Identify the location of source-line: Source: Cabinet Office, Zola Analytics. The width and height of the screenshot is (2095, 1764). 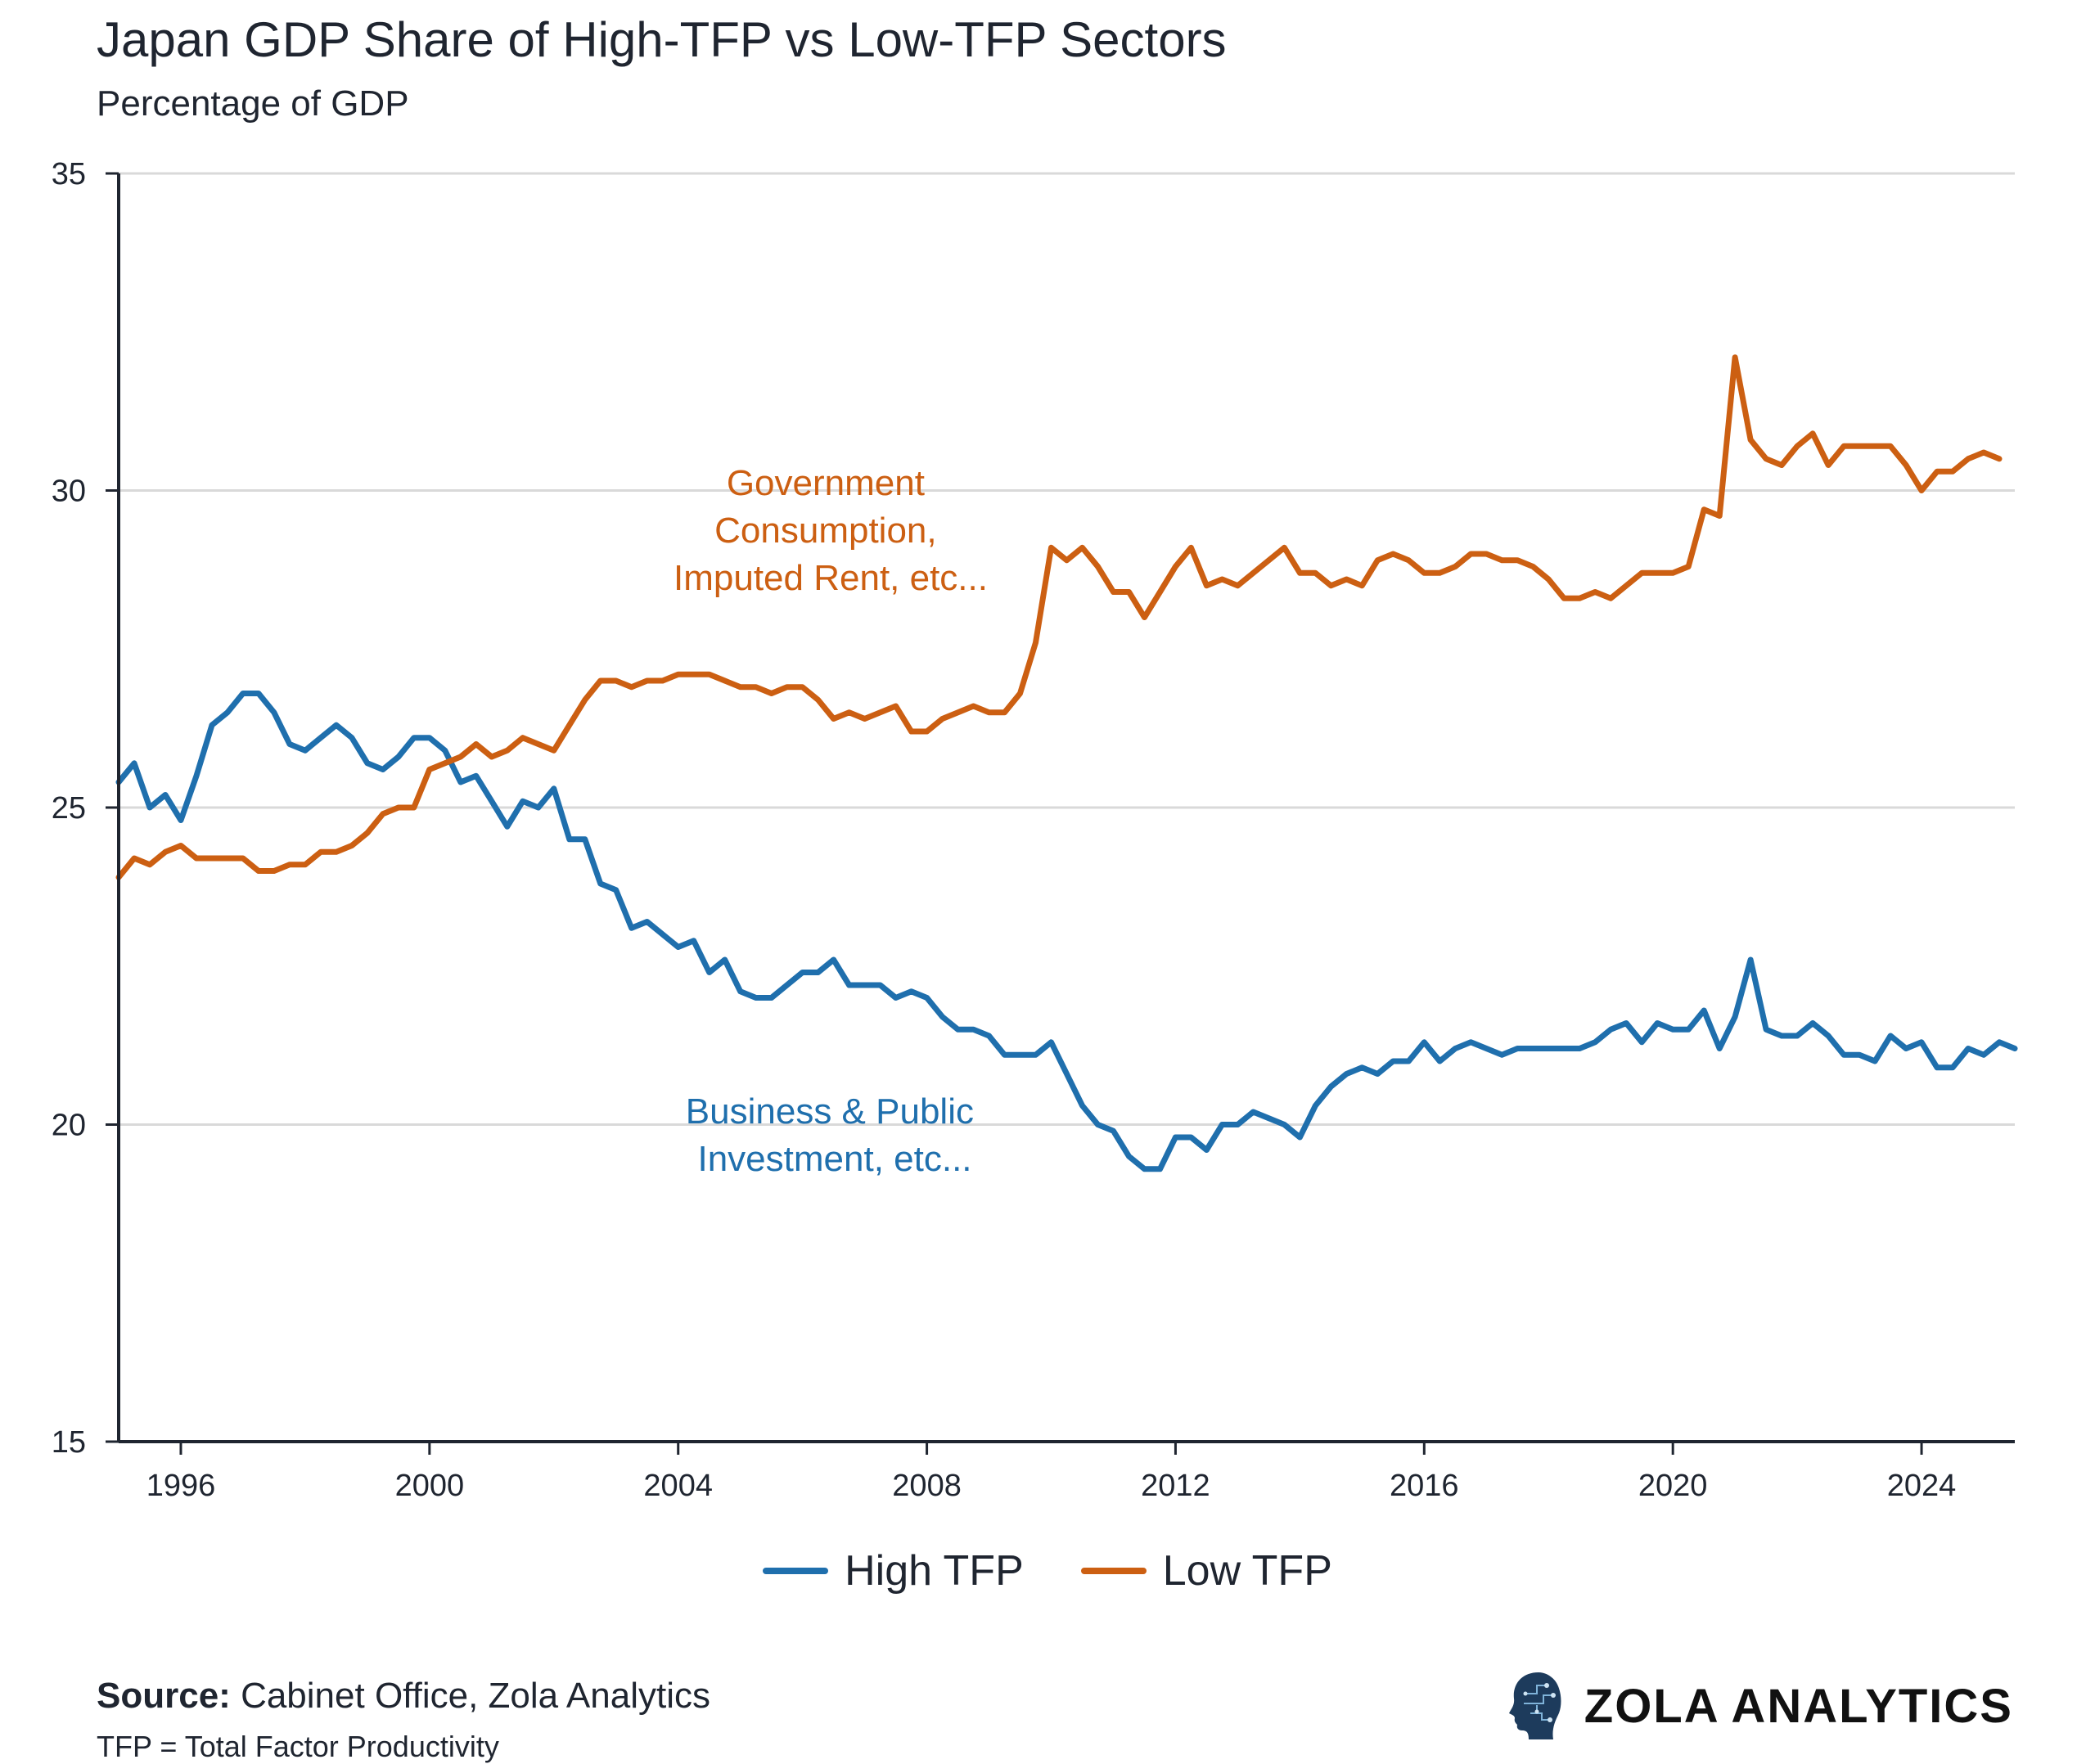
(403, 1696).